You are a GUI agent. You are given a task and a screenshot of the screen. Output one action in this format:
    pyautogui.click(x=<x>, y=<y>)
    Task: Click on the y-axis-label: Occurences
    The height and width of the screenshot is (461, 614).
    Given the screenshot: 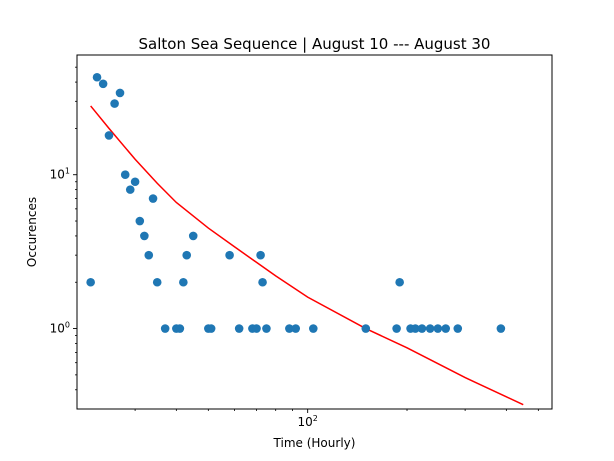 What is the action you would take?
    pyautogui.click(x=32, y=232)
    